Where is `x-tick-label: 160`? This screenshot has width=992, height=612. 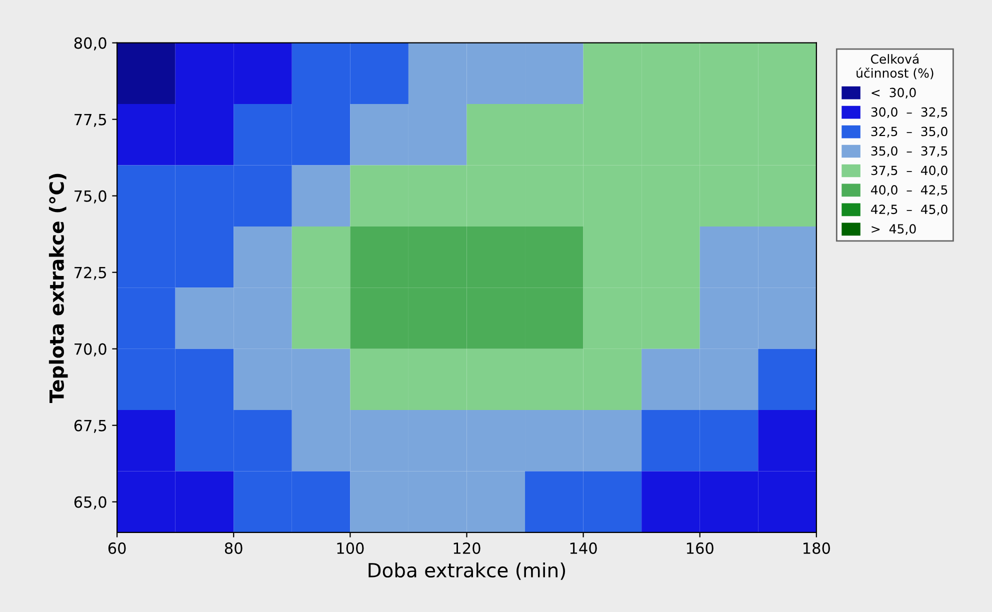
x-tick-label: 160 is located at coordinates (700, 548).